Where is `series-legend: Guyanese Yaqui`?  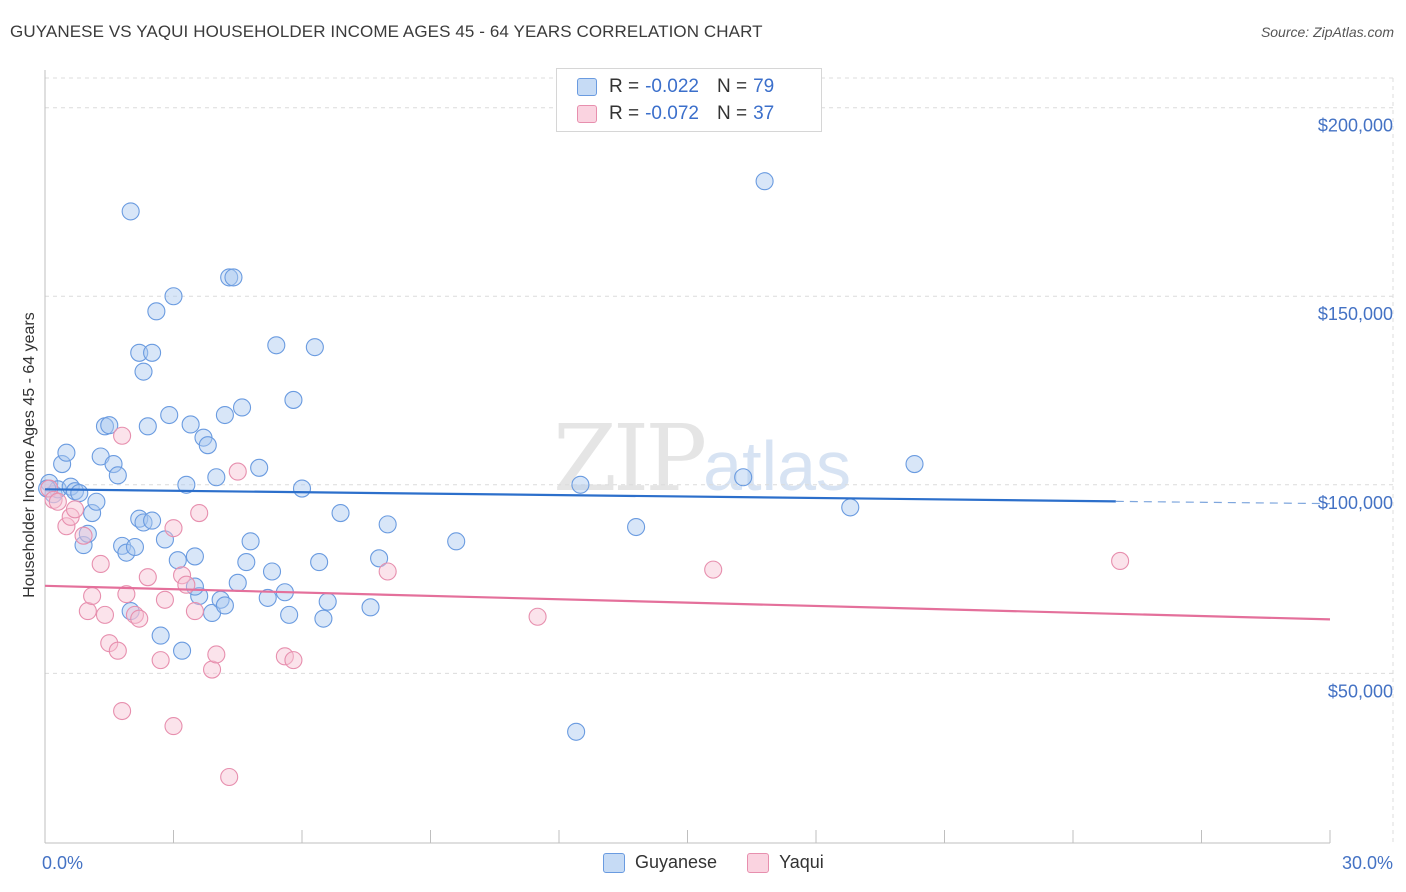 series-legend: Guyanese Yaqui is located at coordinates (728, 862).